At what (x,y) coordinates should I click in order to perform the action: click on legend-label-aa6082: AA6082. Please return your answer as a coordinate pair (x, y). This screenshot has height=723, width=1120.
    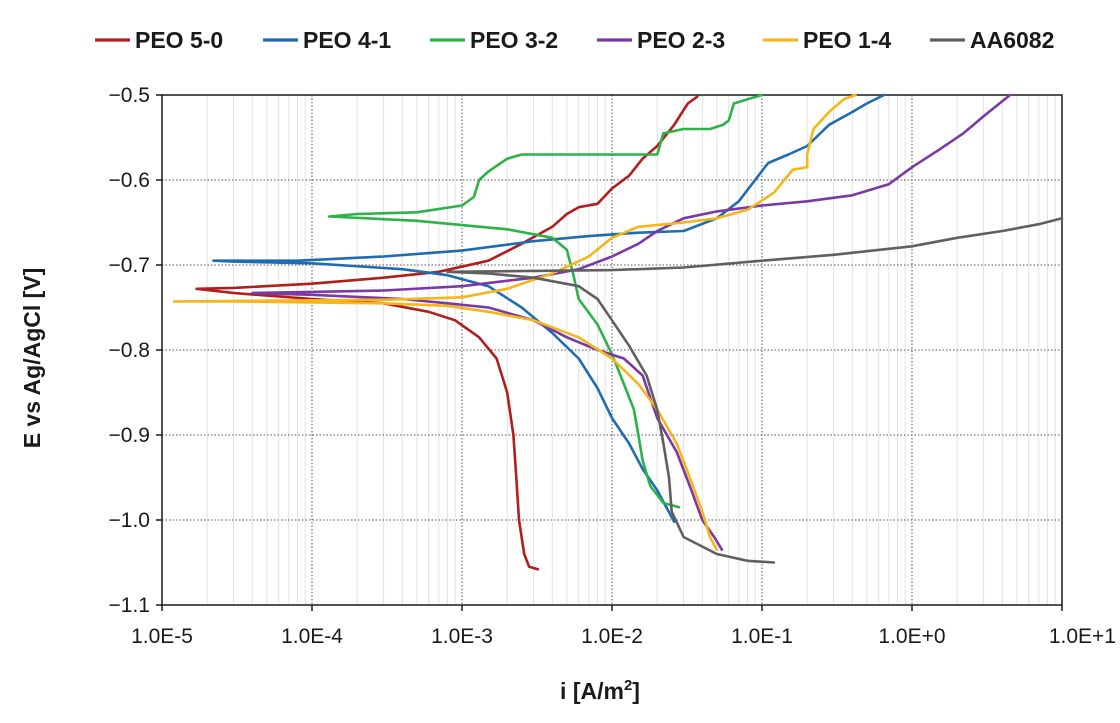
    Looking at the image, I should click on (1012, 40).